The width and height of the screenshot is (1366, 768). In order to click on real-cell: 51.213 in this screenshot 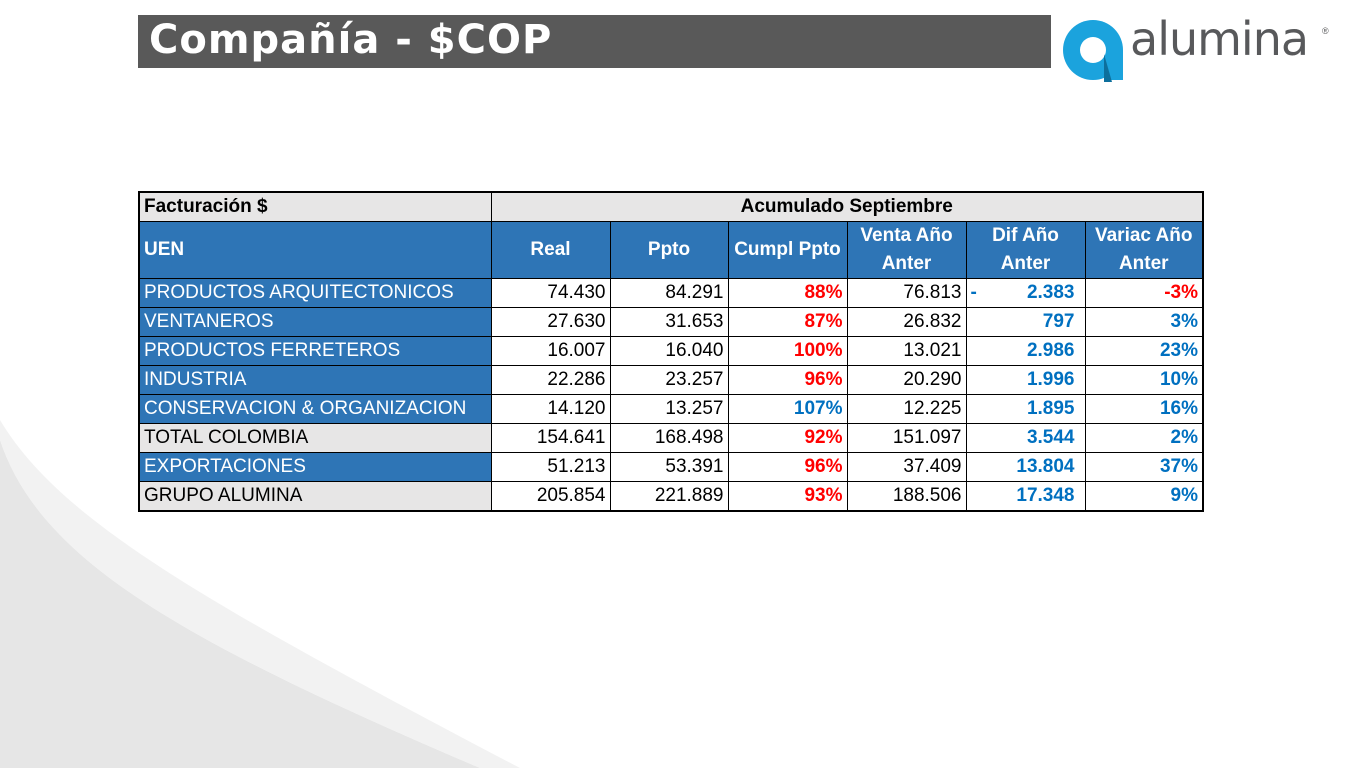, I will do `click(550, 467)`.